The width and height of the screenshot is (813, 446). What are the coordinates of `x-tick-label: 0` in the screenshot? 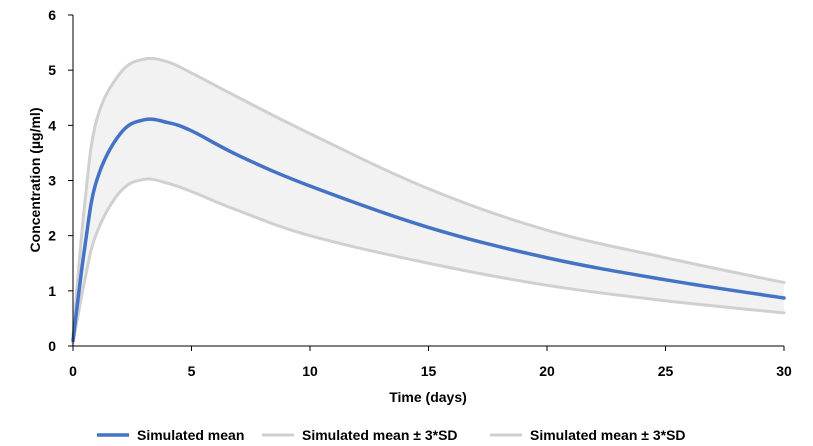 It's located at (73, 371).